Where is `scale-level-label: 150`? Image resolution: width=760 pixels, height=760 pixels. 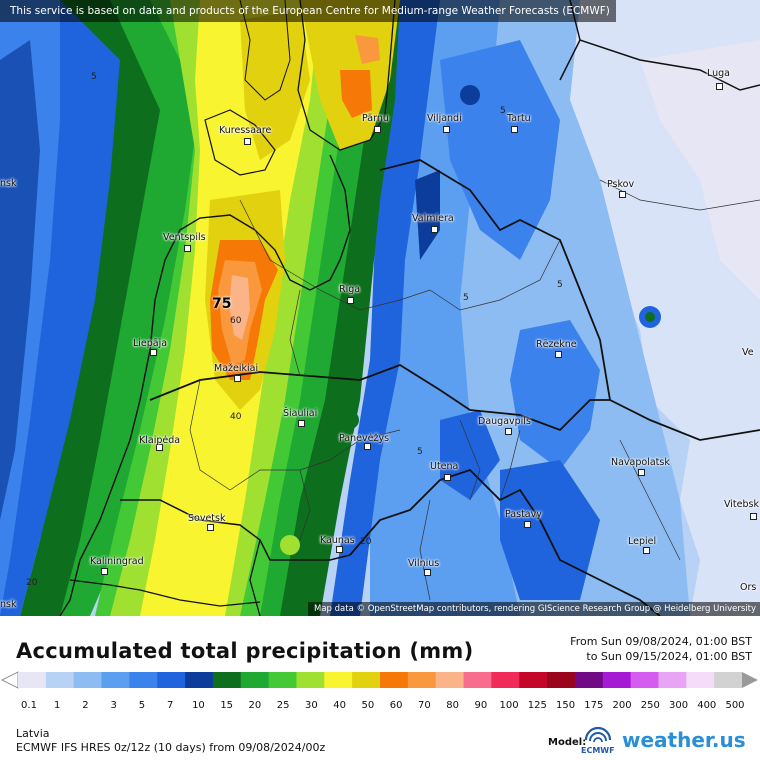 scale-level-label: 150 is located at coordinates (565, 705).